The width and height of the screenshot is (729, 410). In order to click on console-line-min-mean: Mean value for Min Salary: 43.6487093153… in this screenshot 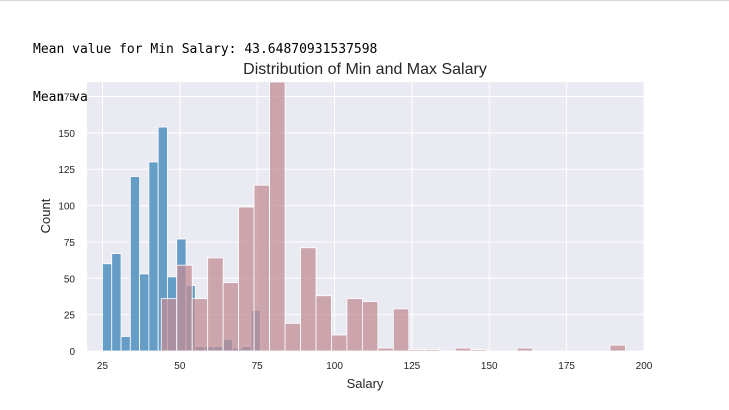, I will do `click(205, 49)`.